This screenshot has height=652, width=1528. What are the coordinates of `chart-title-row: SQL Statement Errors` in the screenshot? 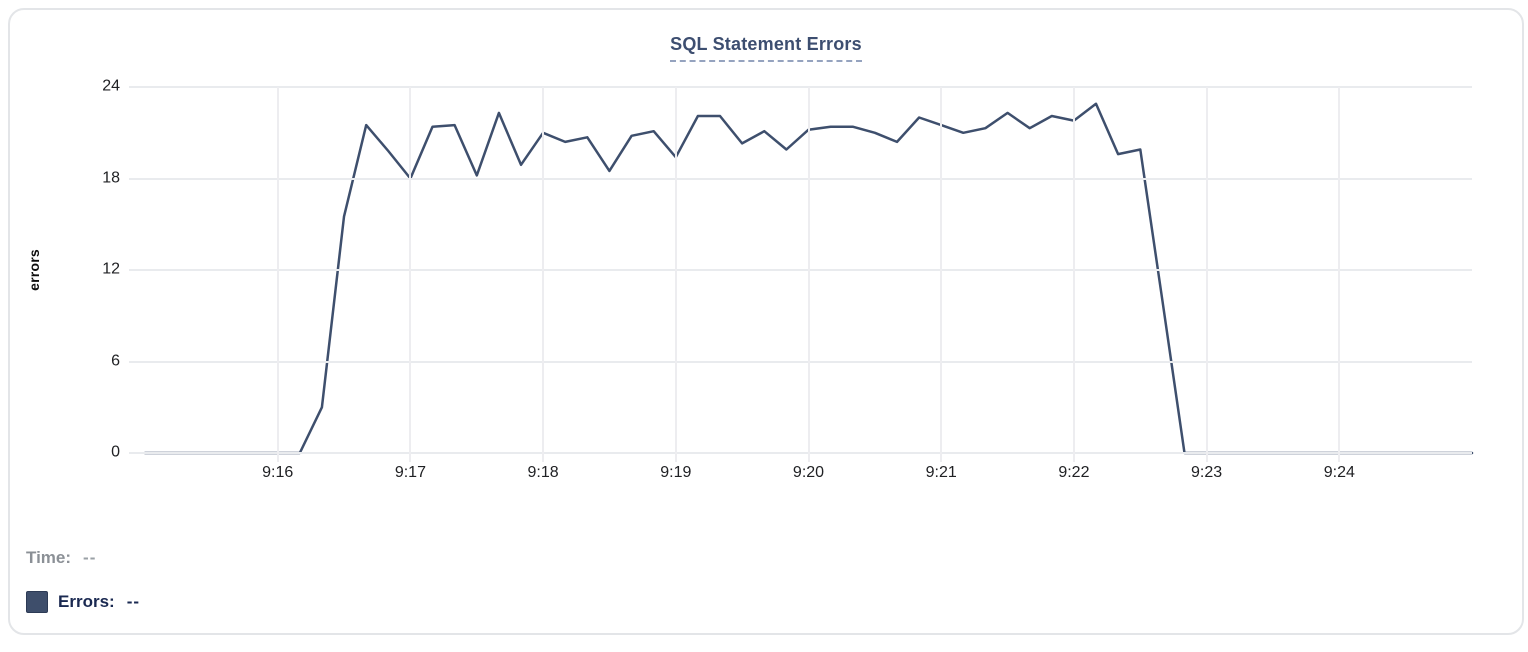 It's located at (766, 48).